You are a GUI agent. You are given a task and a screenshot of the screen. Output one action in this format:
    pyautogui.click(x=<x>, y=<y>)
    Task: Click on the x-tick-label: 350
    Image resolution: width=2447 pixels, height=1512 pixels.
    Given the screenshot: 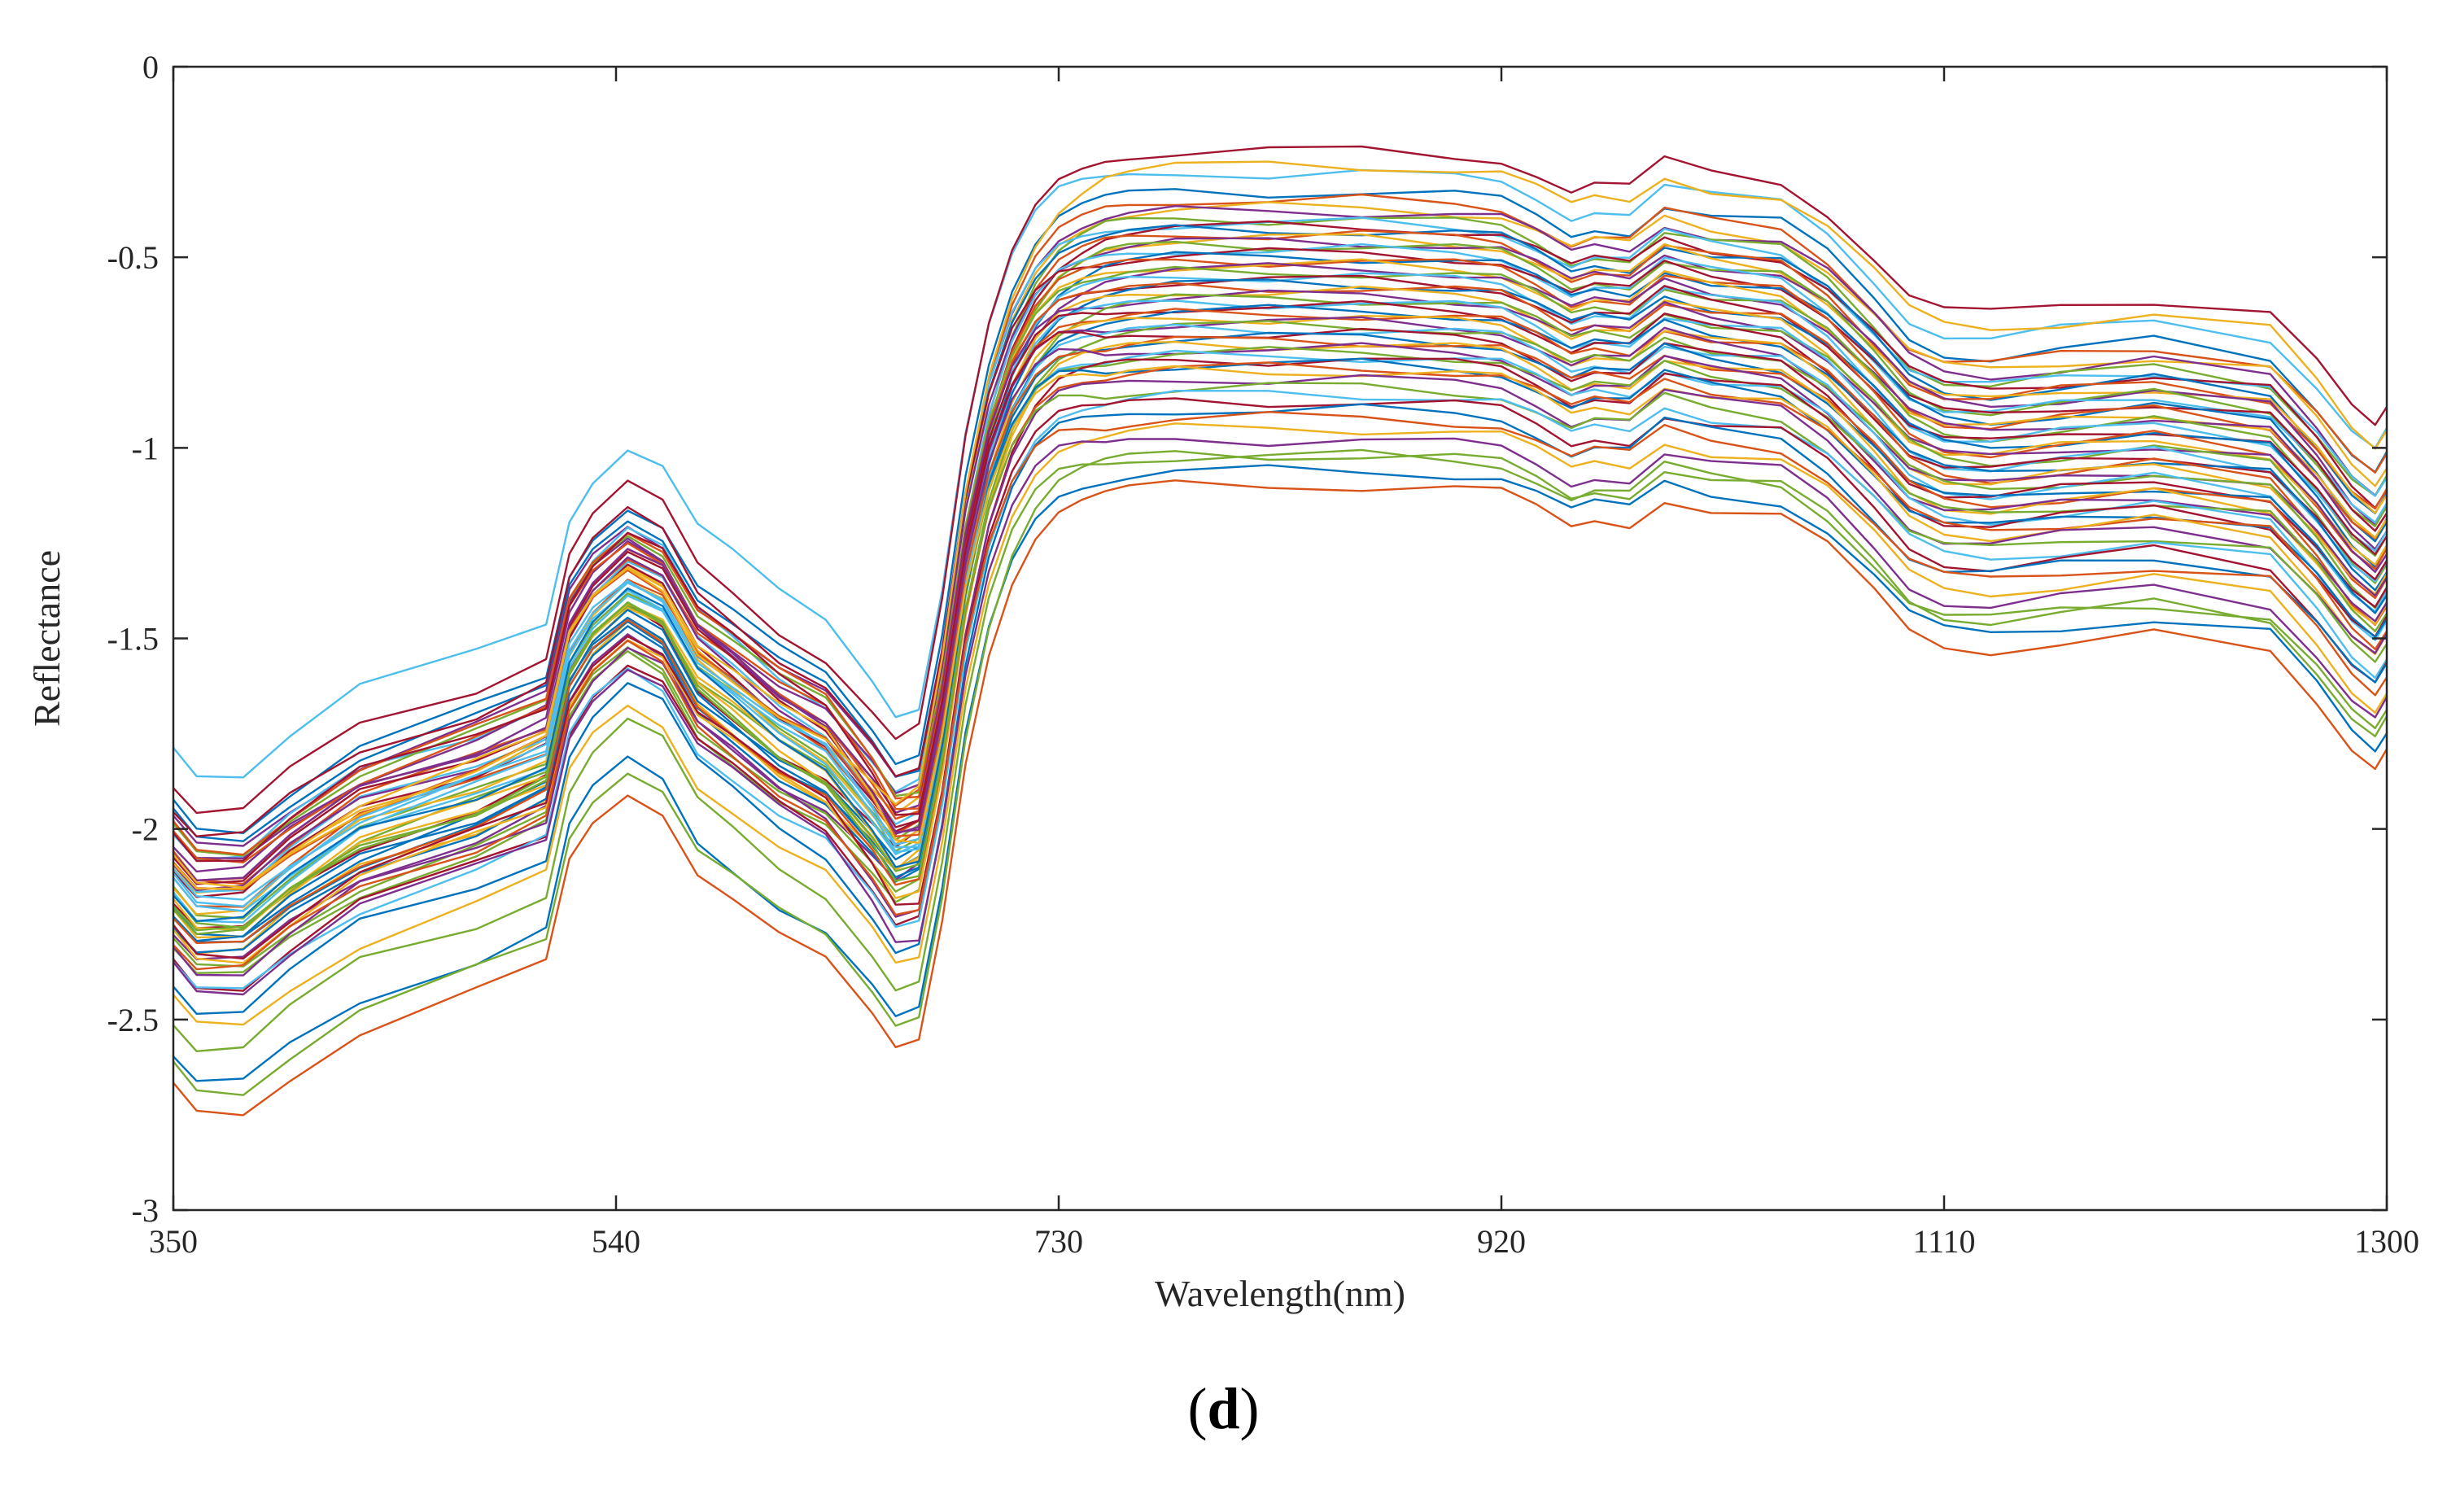 What is the action you would take?
    pyautogui.click(x=173, y=1241)
    